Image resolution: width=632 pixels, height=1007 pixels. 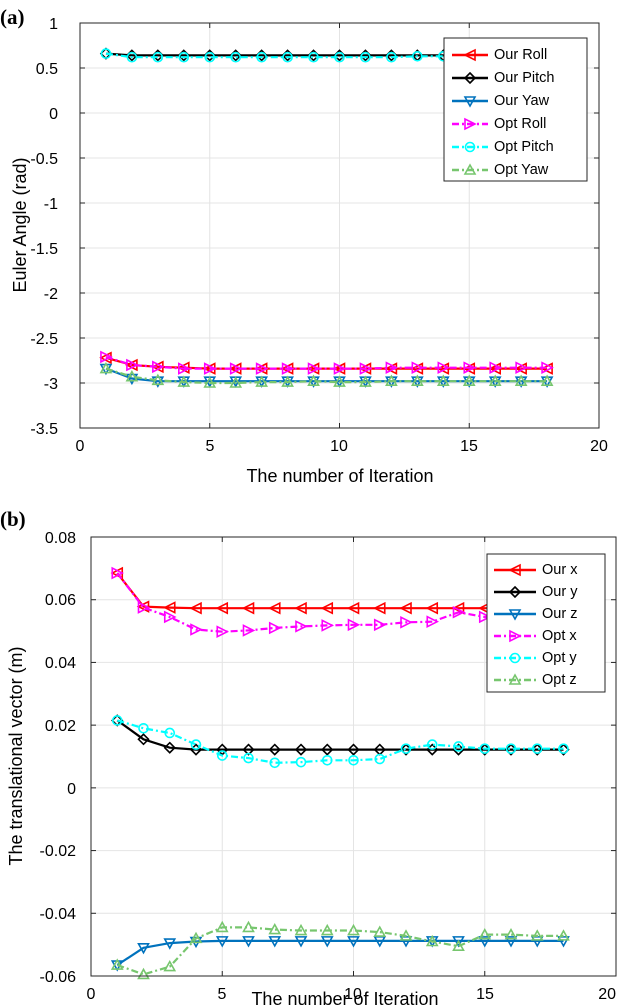 I want to click on panel-b-x-axis-title: The number of Iteration, so click(x=344, y=998).